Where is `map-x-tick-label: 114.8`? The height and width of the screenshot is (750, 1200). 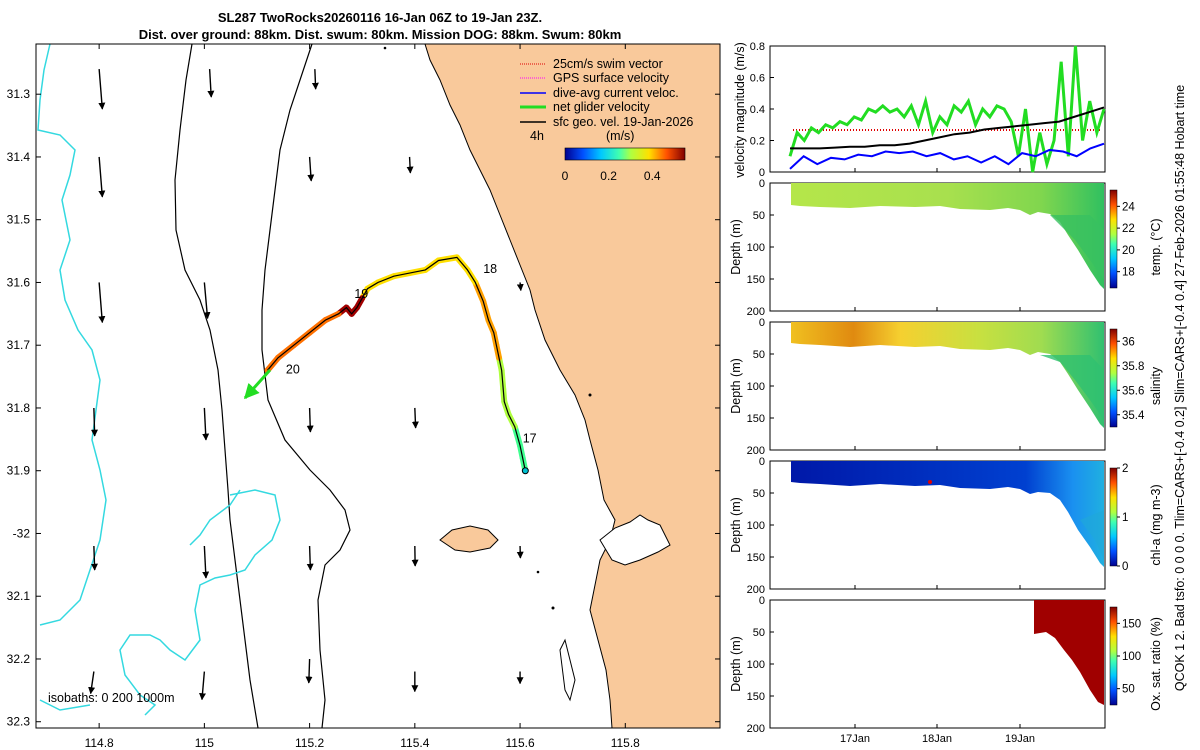
map-x-tick-label: 114.8 is located at coordinates (99, 743).